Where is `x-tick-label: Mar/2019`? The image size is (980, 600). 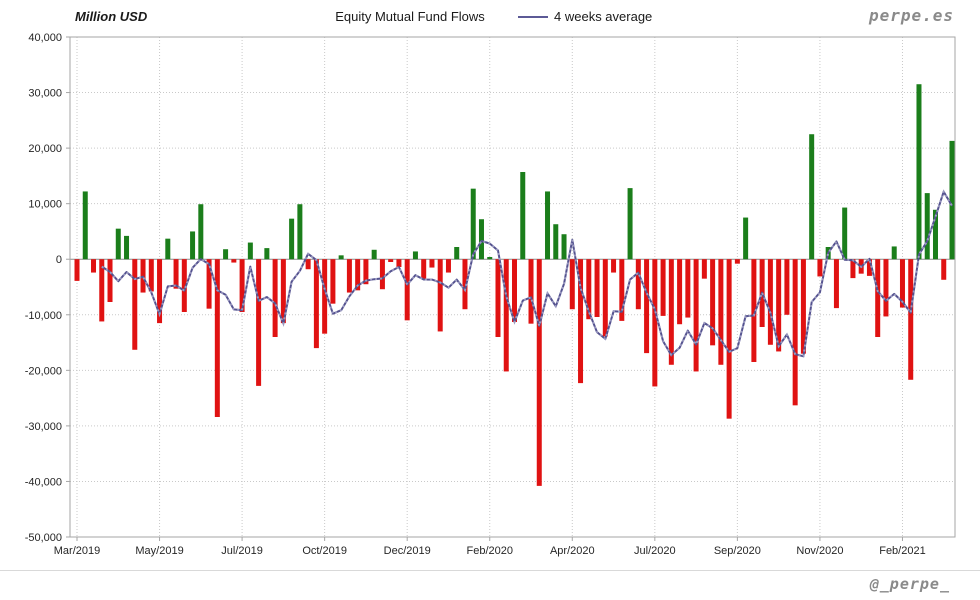
x-tick-label: Mar/2019 is located at coordinates (77, 551).